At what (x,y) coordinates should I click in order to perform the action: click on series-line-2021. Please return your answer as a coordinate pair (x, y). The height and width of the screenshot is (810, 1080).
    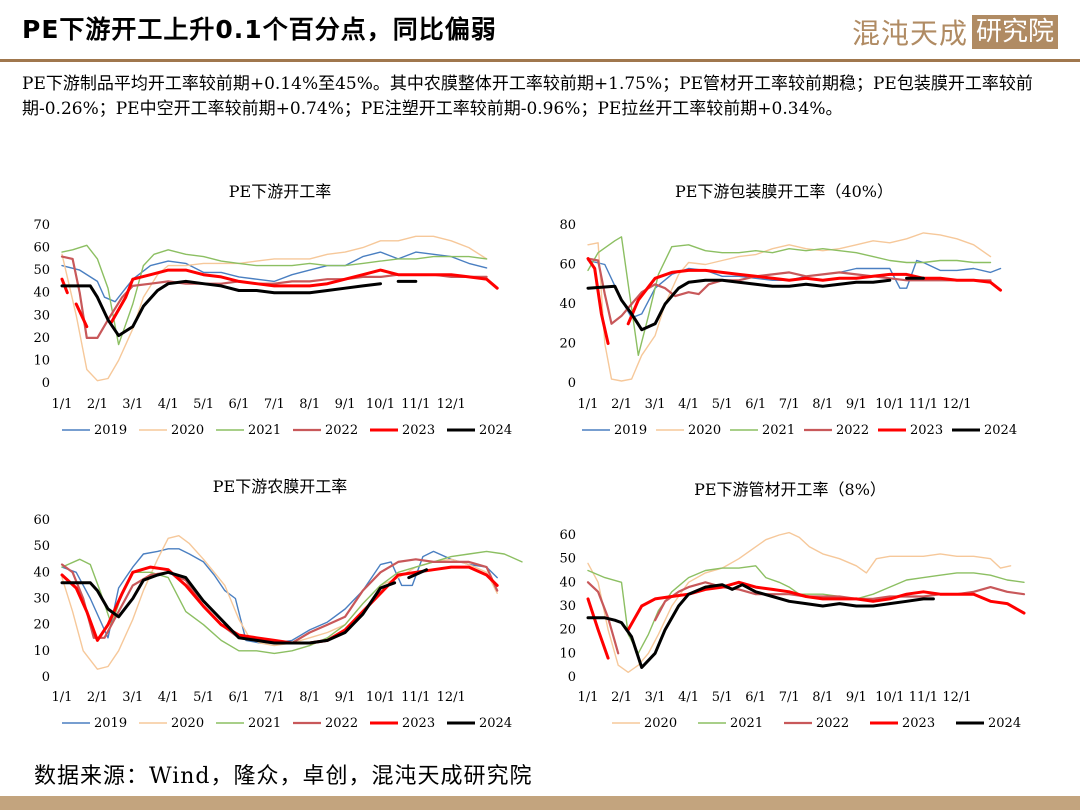
    Looking at the image, I should click on (789, 296).